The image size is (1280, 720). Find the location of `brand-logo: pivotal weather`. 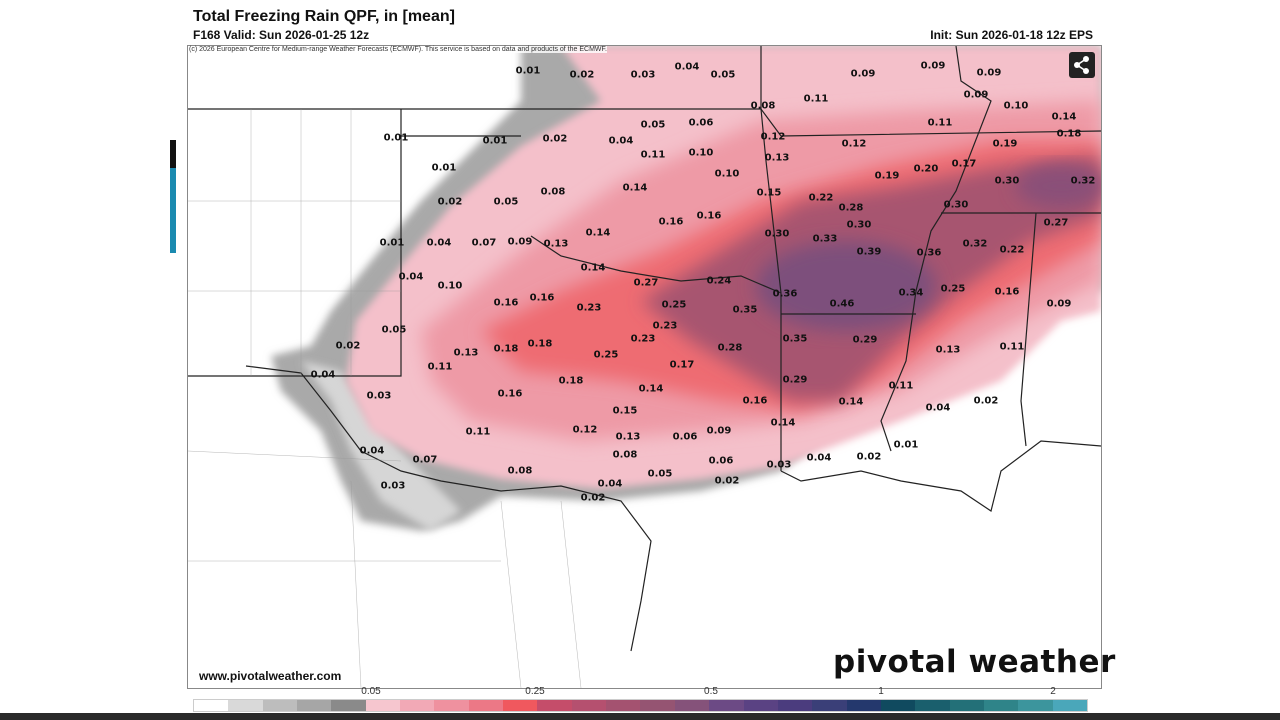

brand-logo: pivotal weather is located at coordinates (974, 662).